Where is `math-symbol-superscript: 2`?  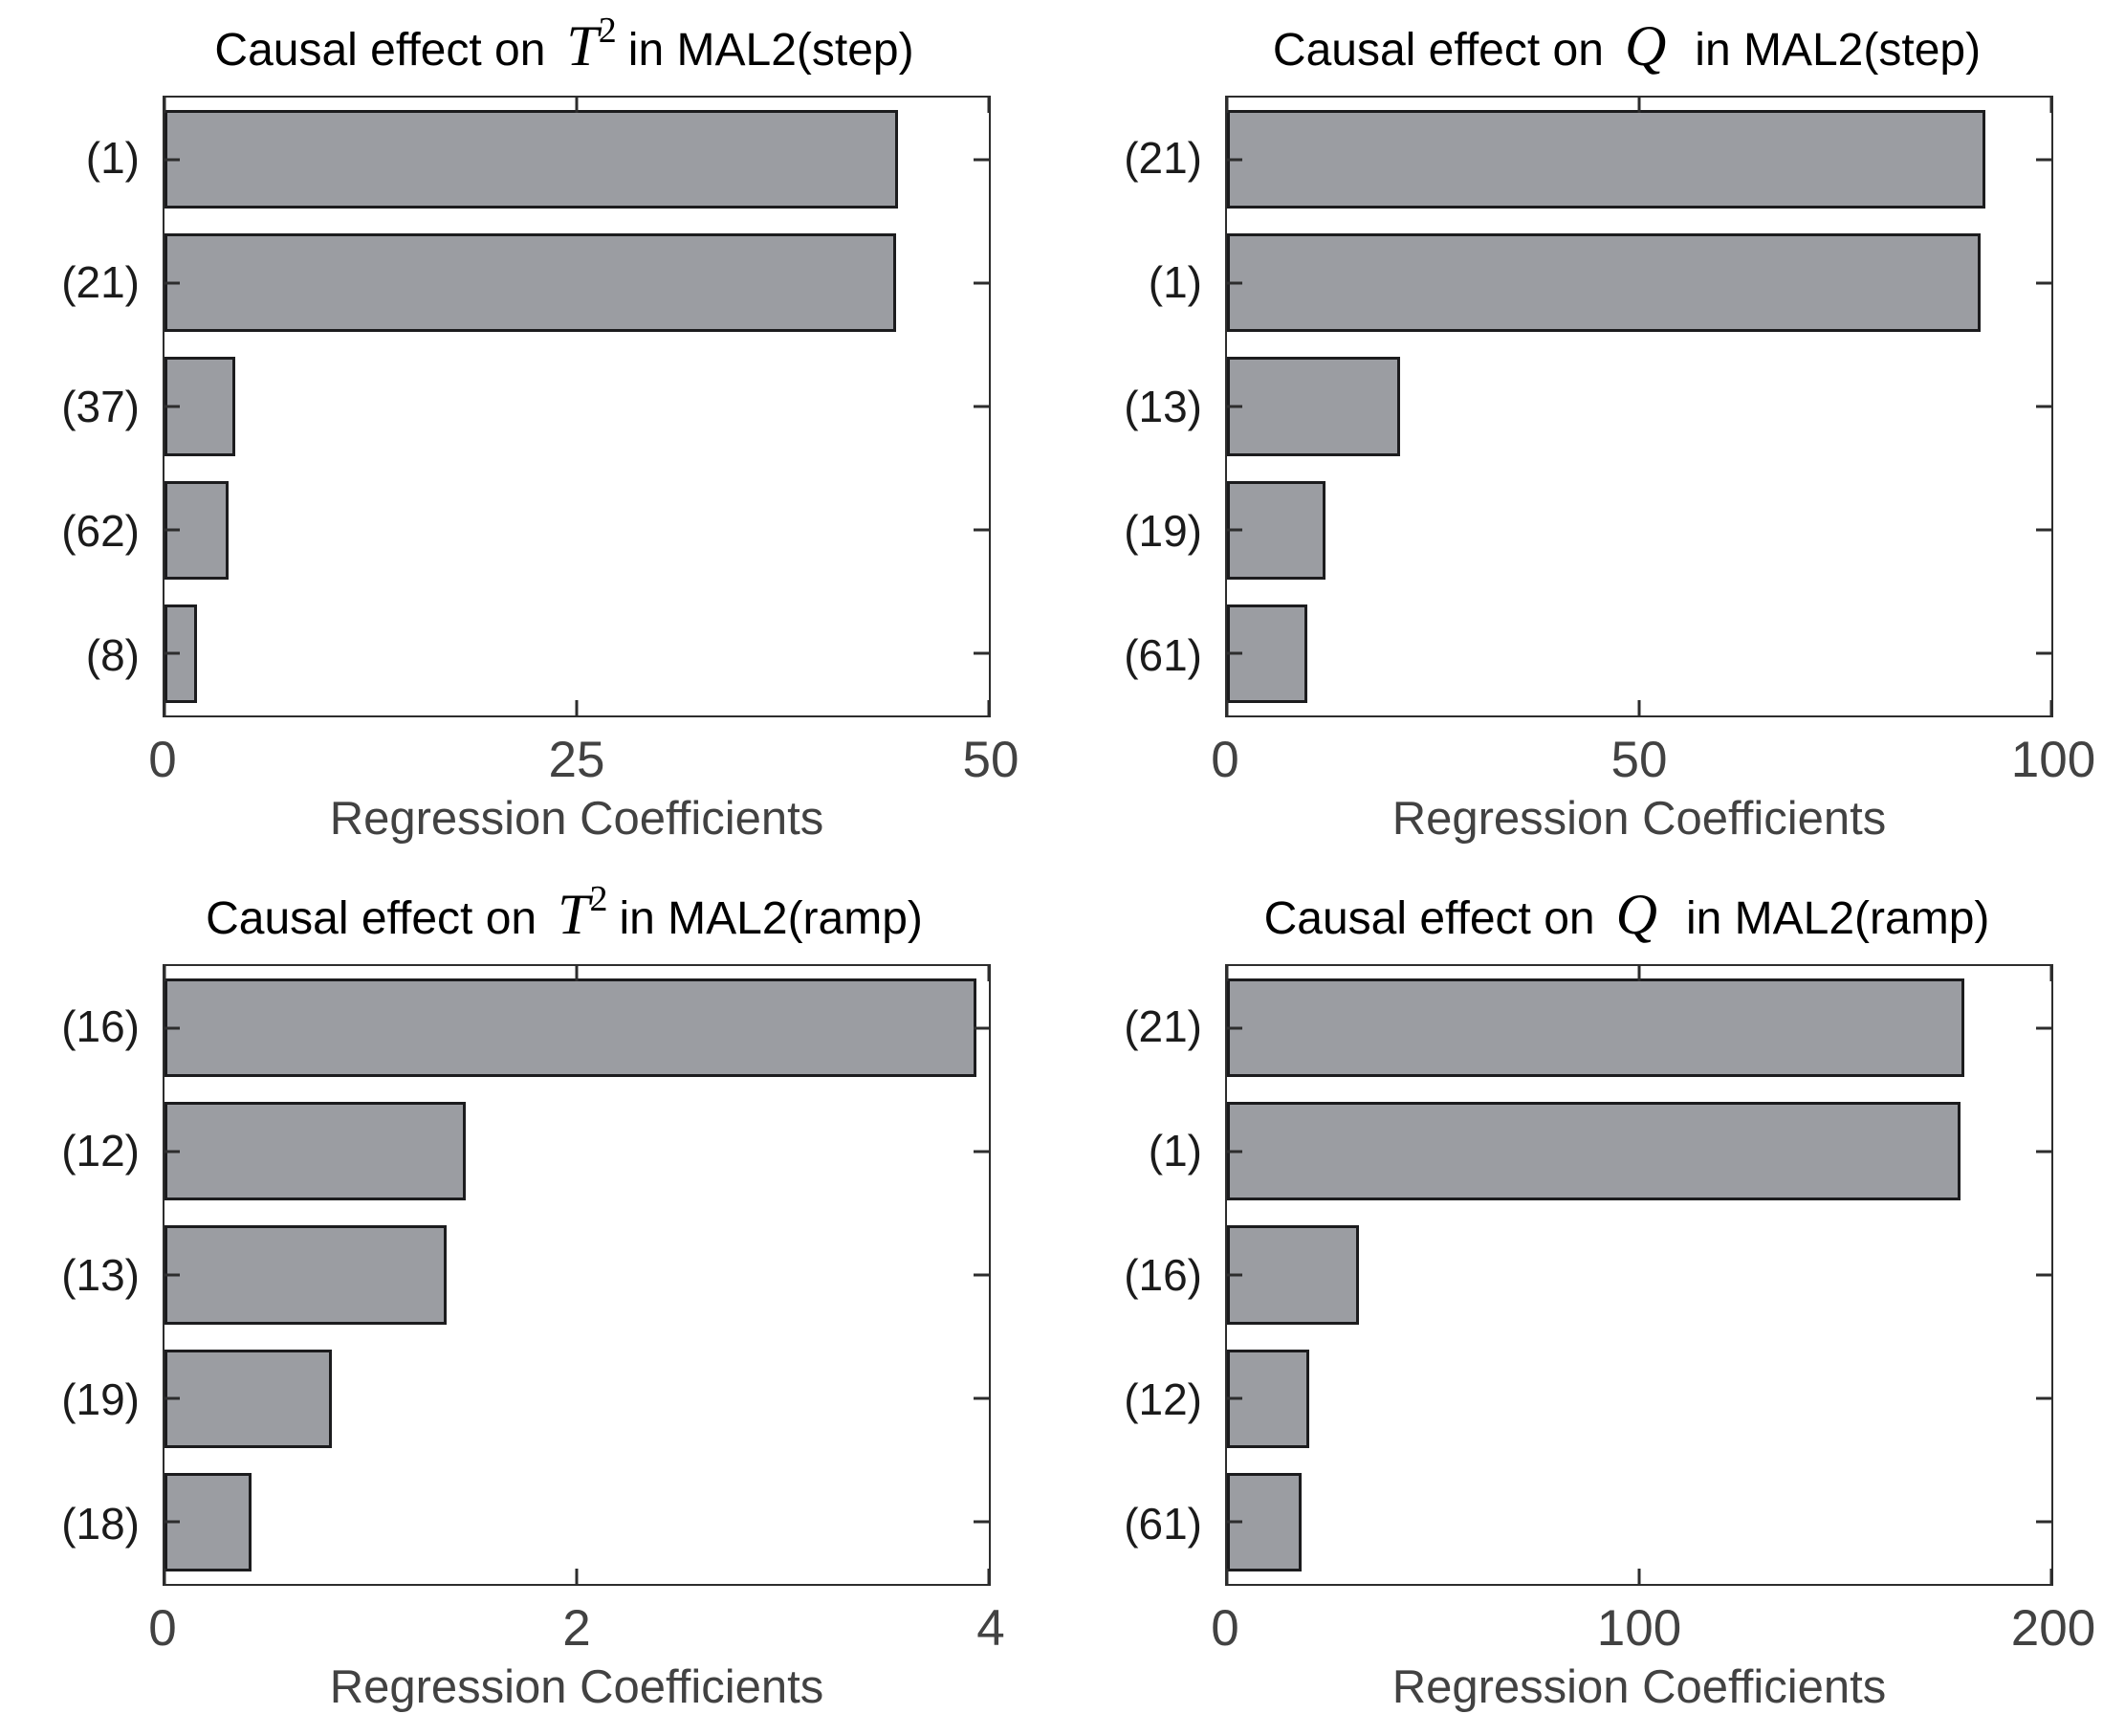
math-symbol-superscript: 2 is located at coordinates (607, 31).